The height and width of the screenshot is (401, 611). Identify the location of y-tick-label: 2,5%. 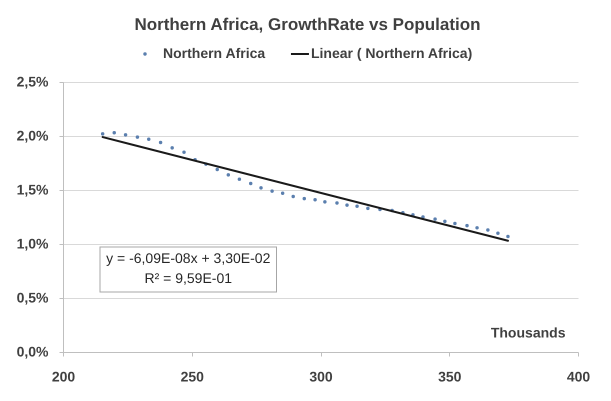
(33, 82).